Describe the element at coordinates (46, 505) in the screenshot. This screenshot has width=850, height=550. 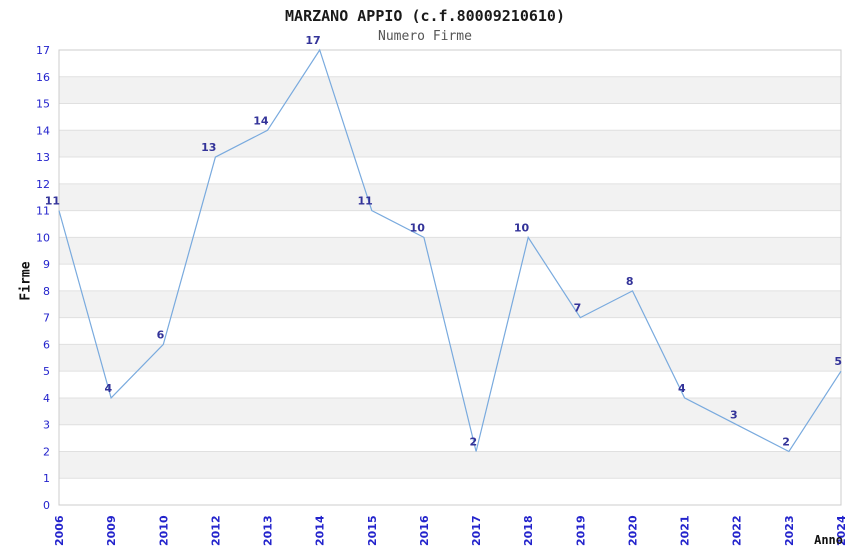
I see `y-tick-label: 0` at that location.